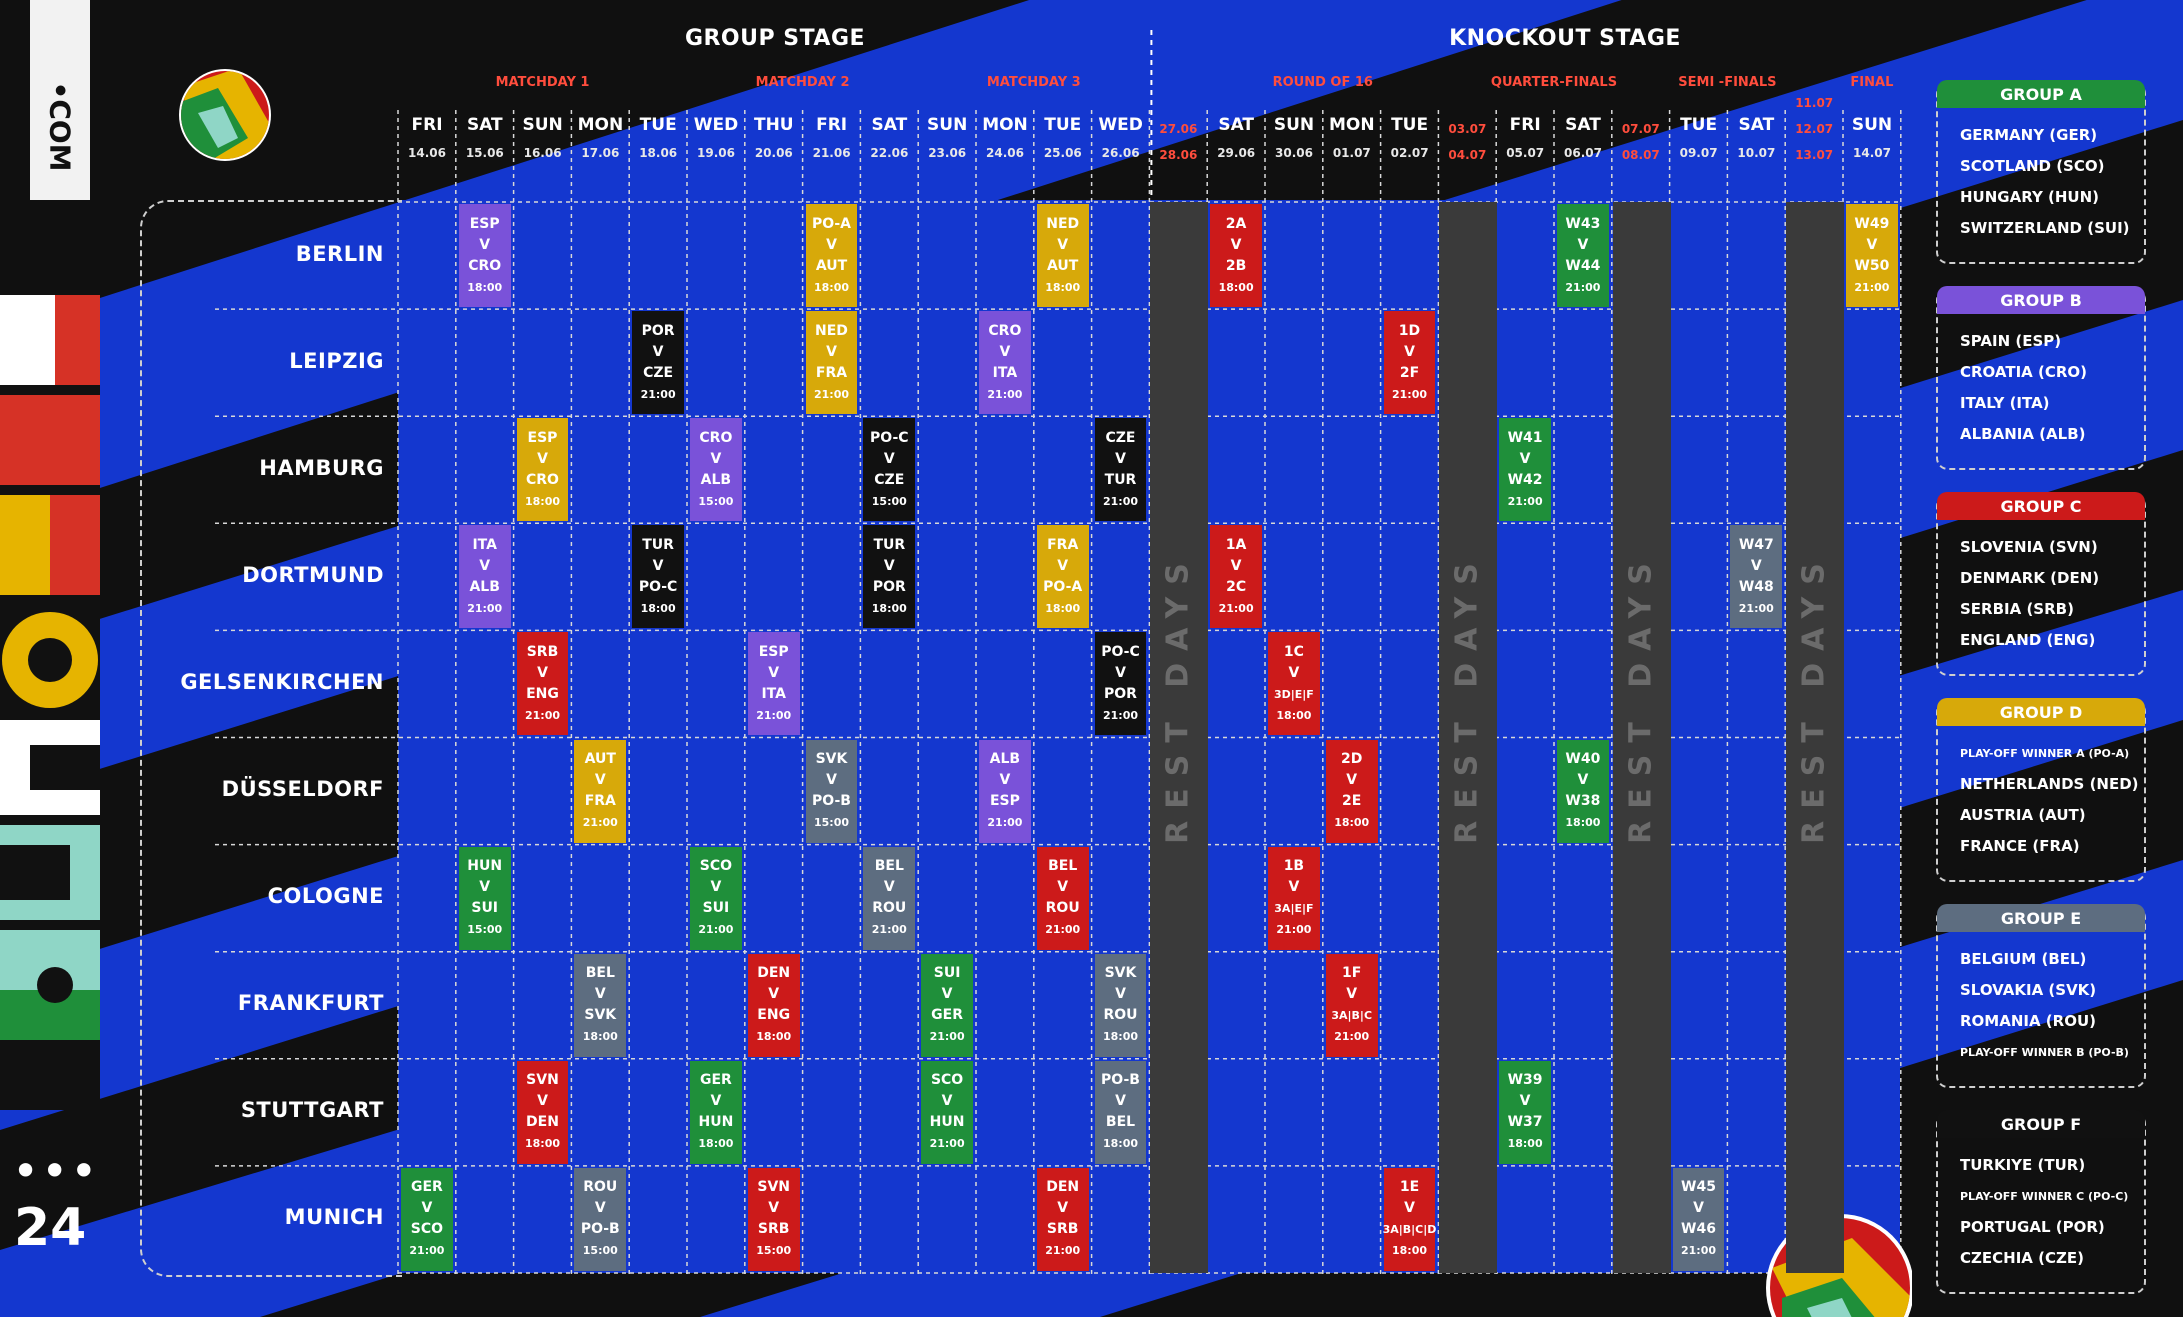  Describe the element at coordinates (1120, 1005) in the screenshot. I see `match-card: SVK V ROU 18:00` at that location.